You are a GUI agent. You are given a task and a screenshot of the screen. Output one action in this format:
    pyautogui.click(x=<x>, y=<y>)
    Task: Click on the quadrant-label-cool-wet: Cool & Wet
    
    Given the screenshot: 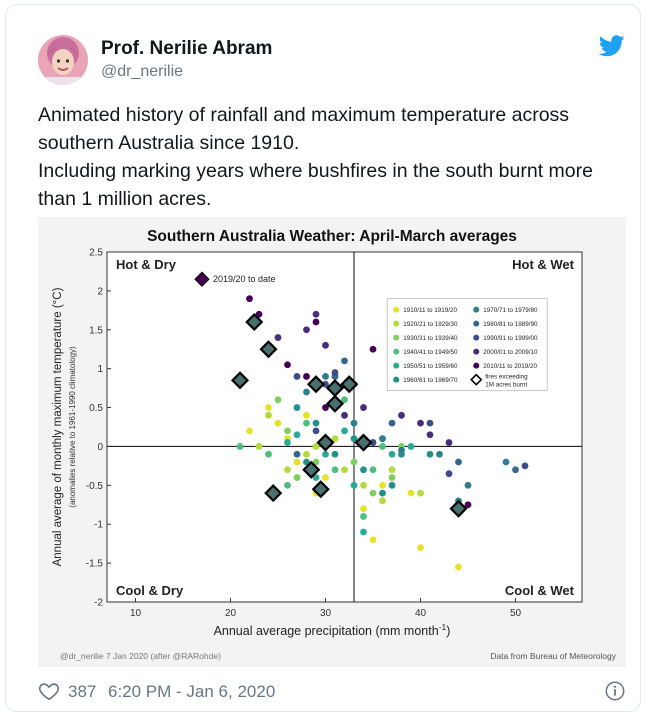 What is the action you would take?
    pyautogui.click(x=540, y=590)
    